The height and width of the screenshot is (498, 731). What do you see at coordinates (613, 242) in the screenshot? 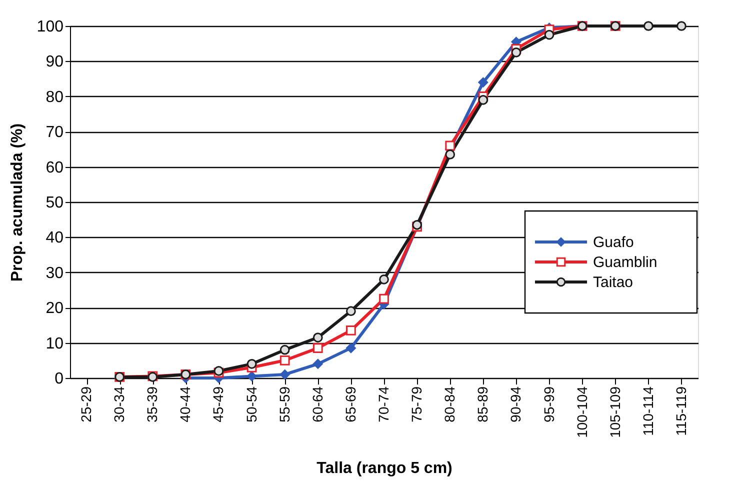
I see `legend-label: Guafo` at bounding box center [613, 242].